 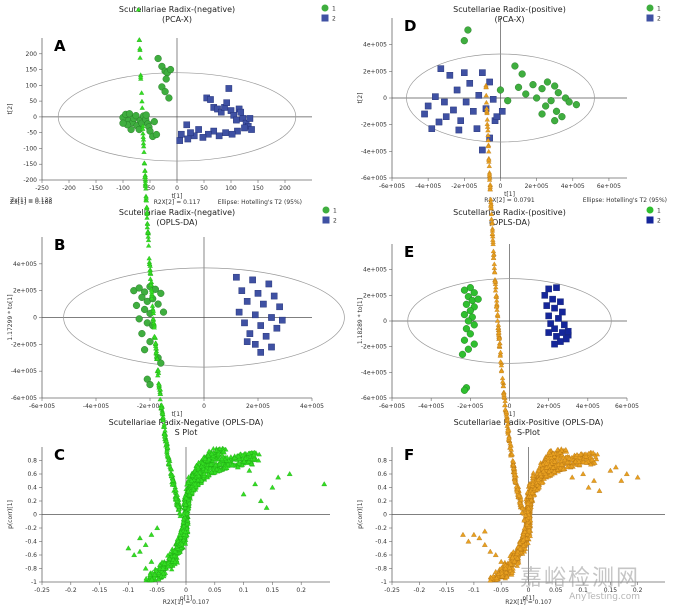 What do you see at coordinates (59, 245) in the screenshot?
I see `panel-letter: B` at bounding box center [59, 245].